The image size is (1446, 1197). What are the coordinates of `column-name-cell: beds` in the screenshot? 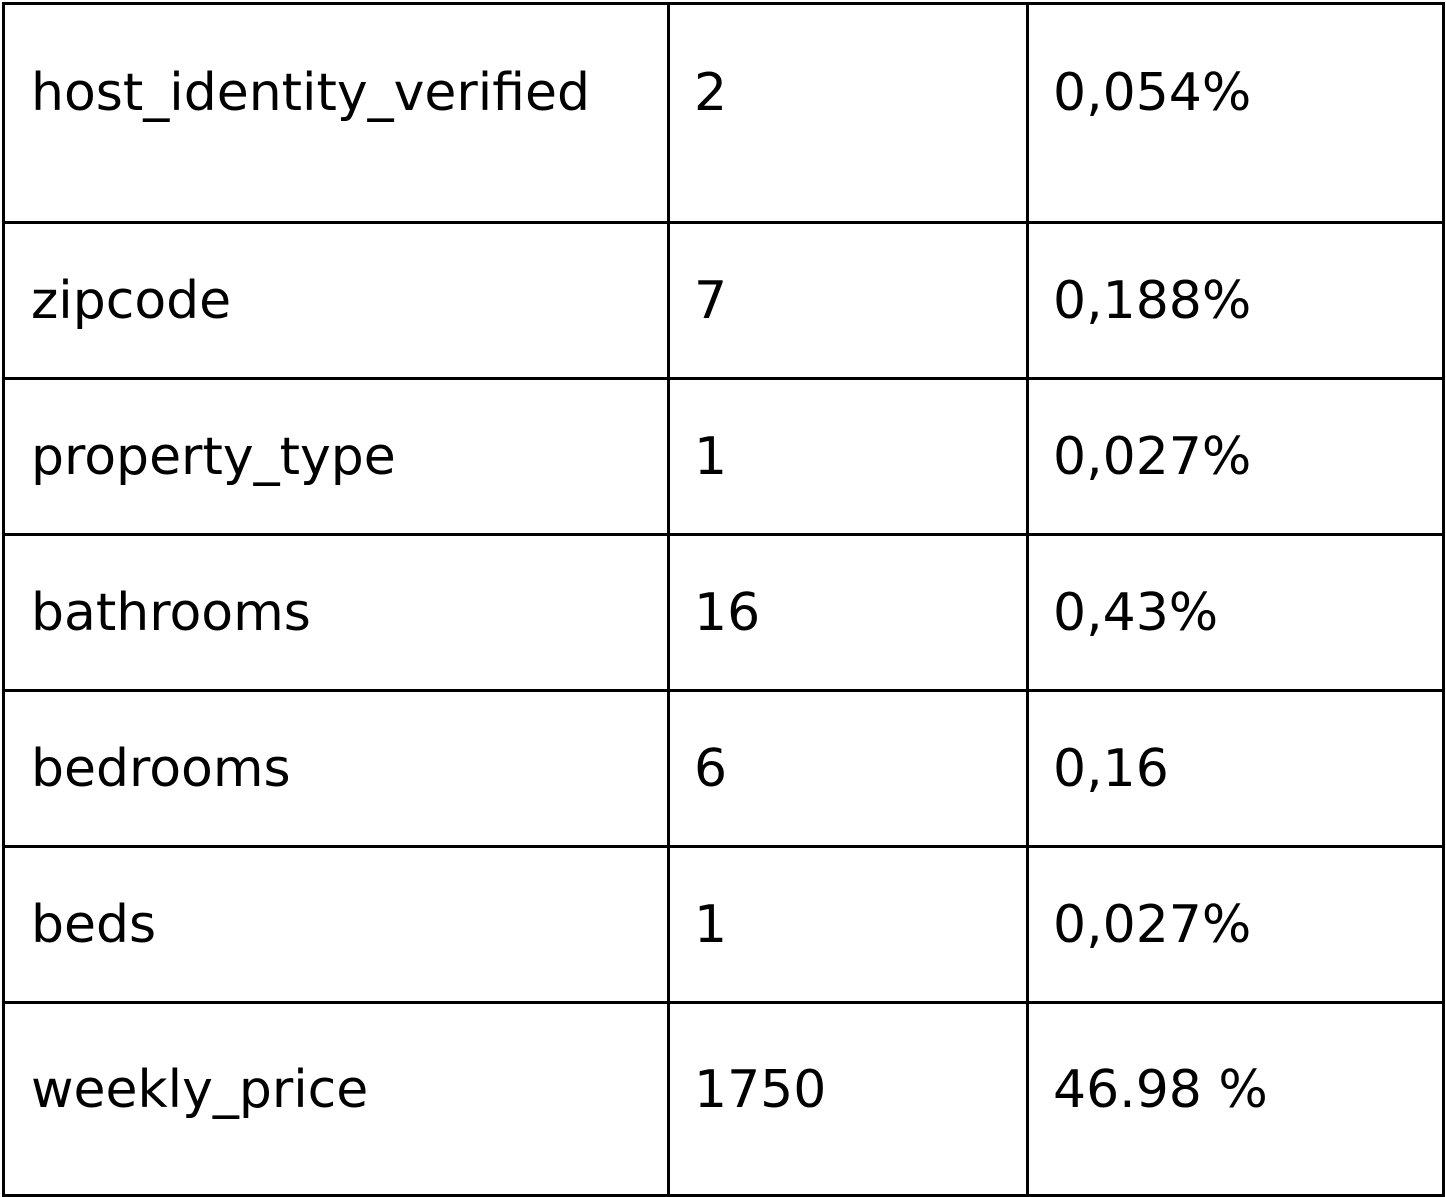 It's located at (336, 924).